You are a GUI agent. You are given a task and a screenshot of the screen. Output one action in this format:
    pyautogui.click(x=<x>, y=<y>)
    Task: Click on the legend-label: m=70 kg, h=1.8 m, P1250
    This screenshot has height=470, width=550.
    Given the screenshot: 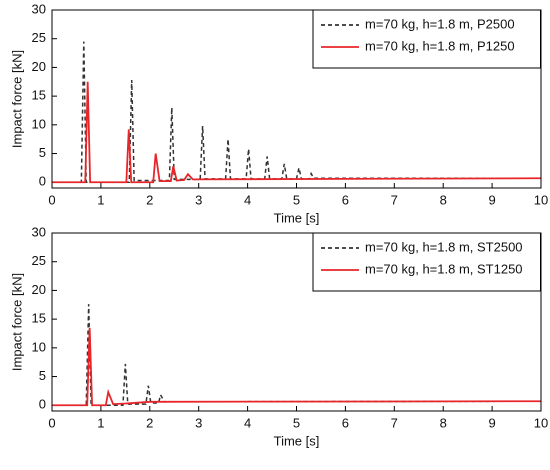 What is the action you would take?
    pyautogui.click(x=440, y=45)
    